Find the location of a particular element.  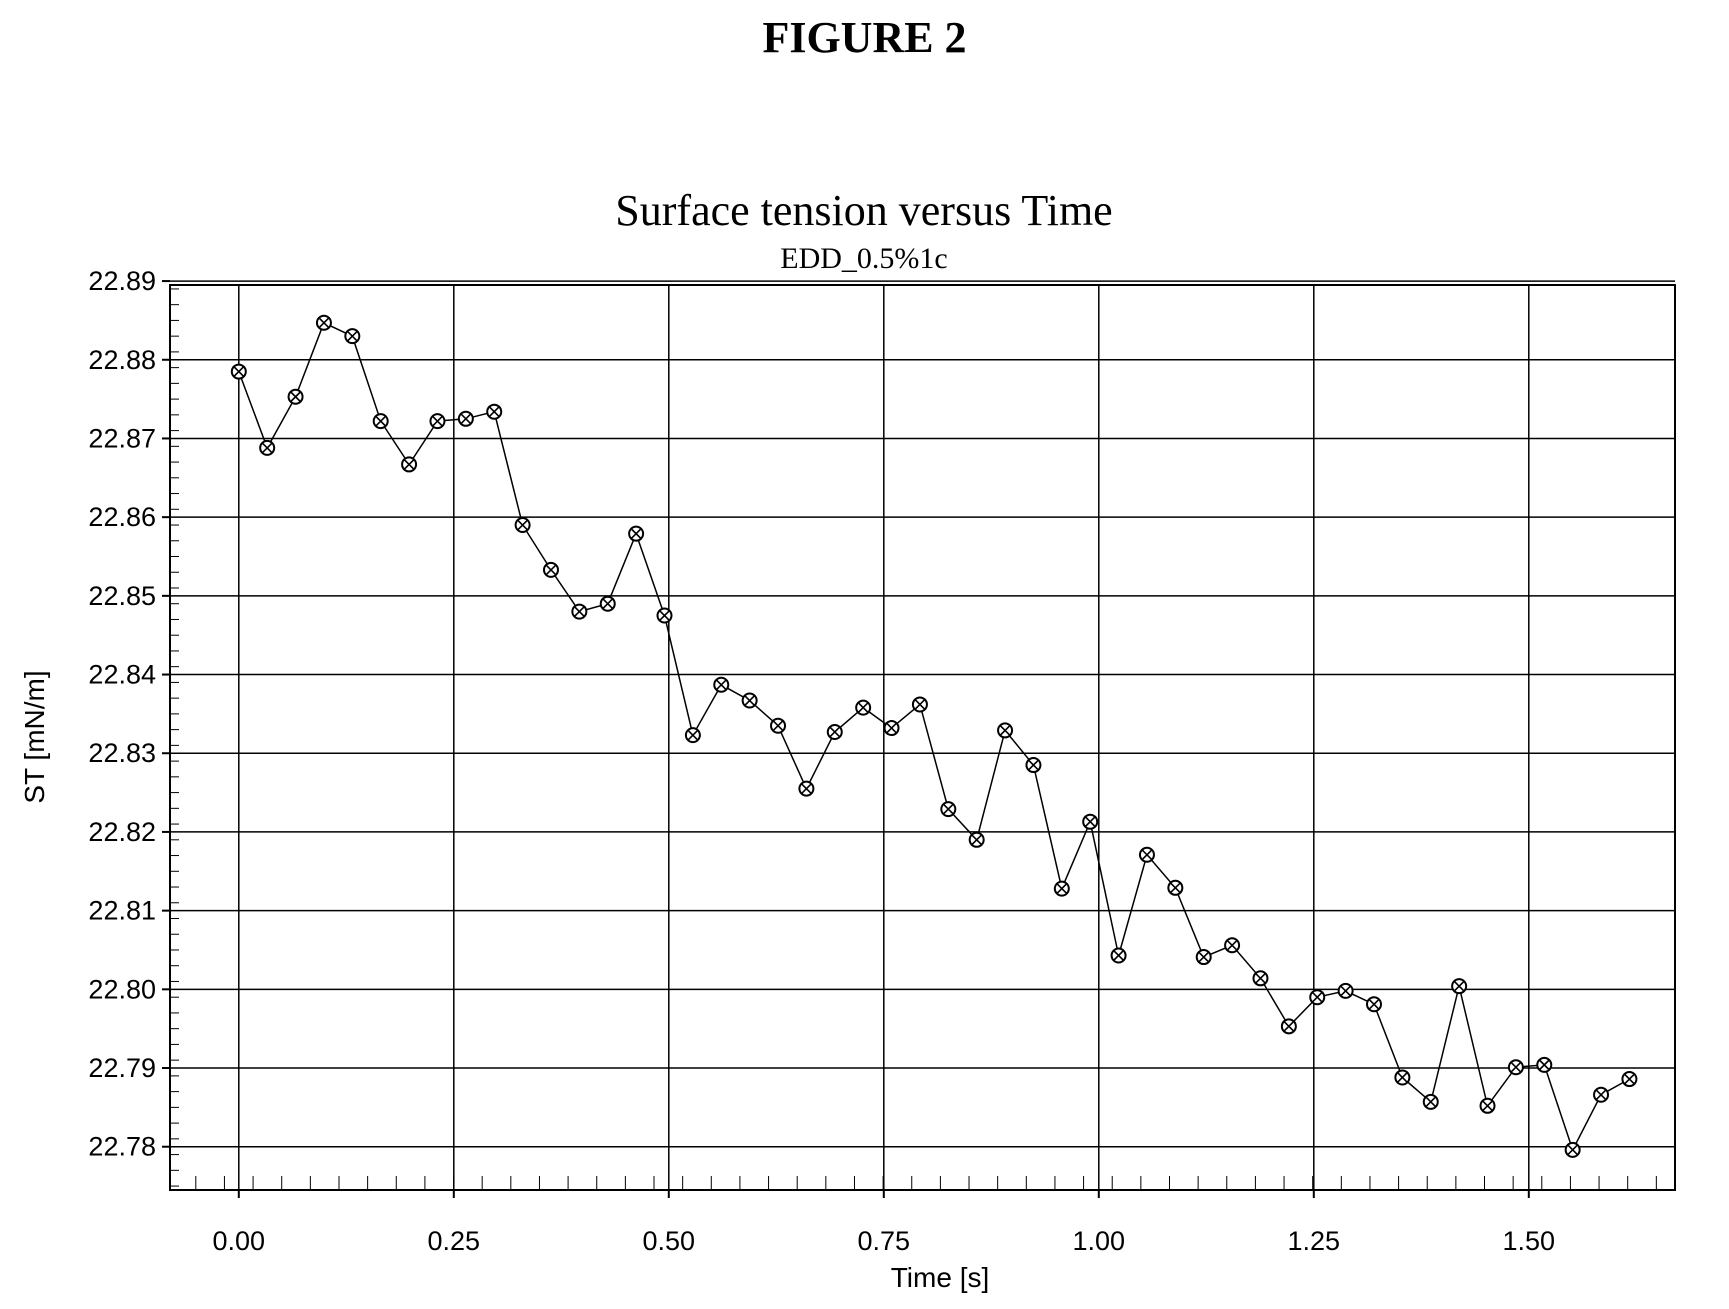

figure-label: FIGURE 2 is located at coordinates (864, 37).